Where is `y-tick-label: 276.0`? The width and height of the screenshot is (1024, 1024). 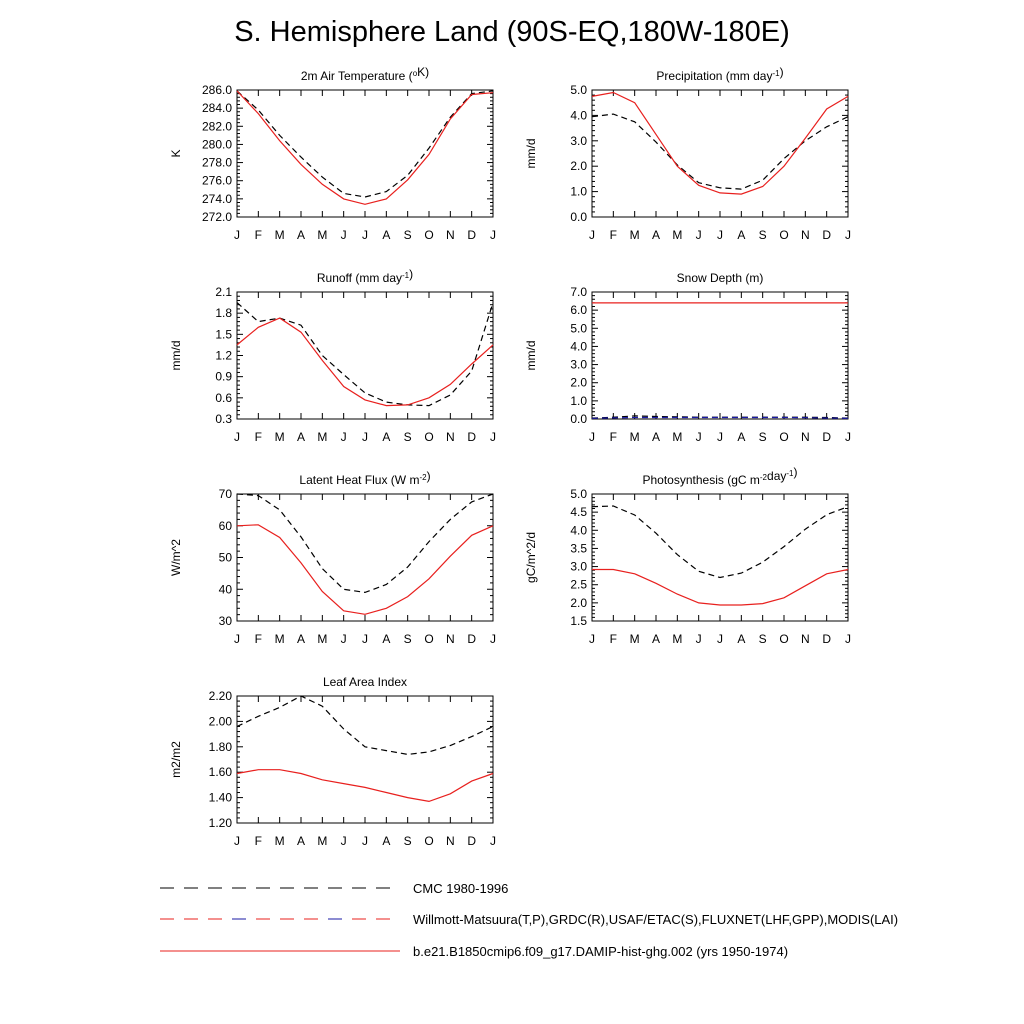 y-tick-label: 276.0 is located at coordinates (217, 181).